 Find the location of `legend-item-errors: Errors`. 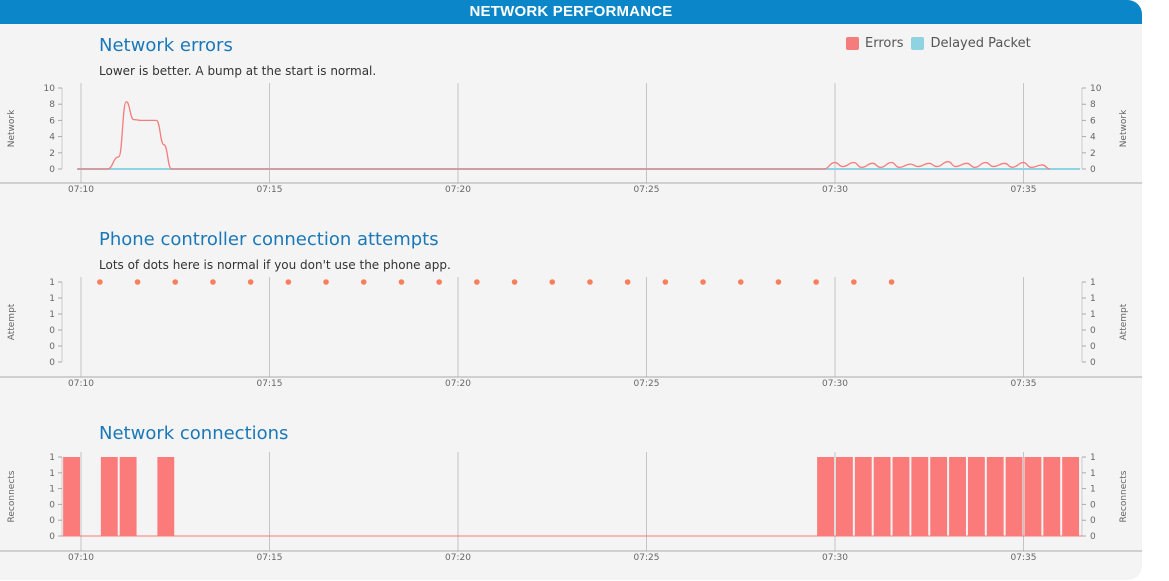

legend-item-errors: Errors is located at coordinates (874, 43).